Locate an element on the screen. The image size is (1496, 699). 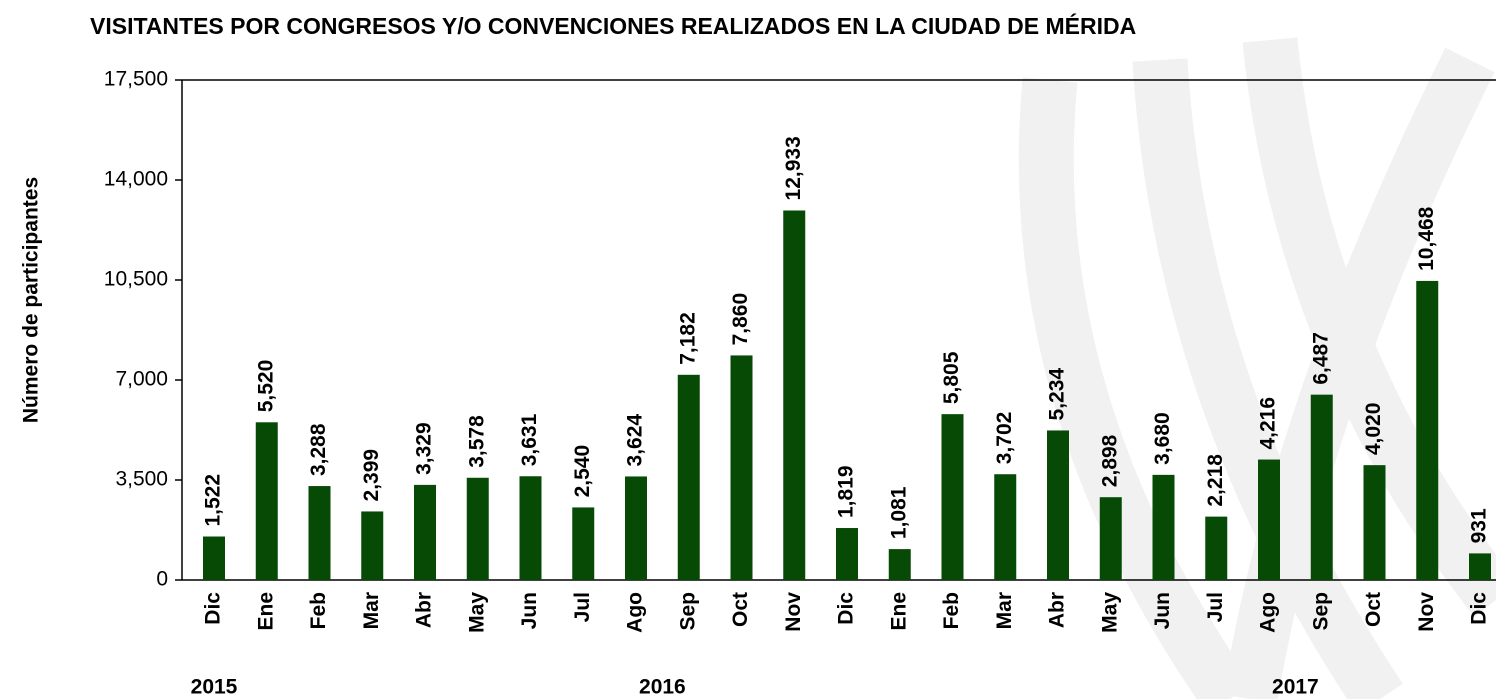
value-label: 2,218 is located at coordinates (1215, 480).